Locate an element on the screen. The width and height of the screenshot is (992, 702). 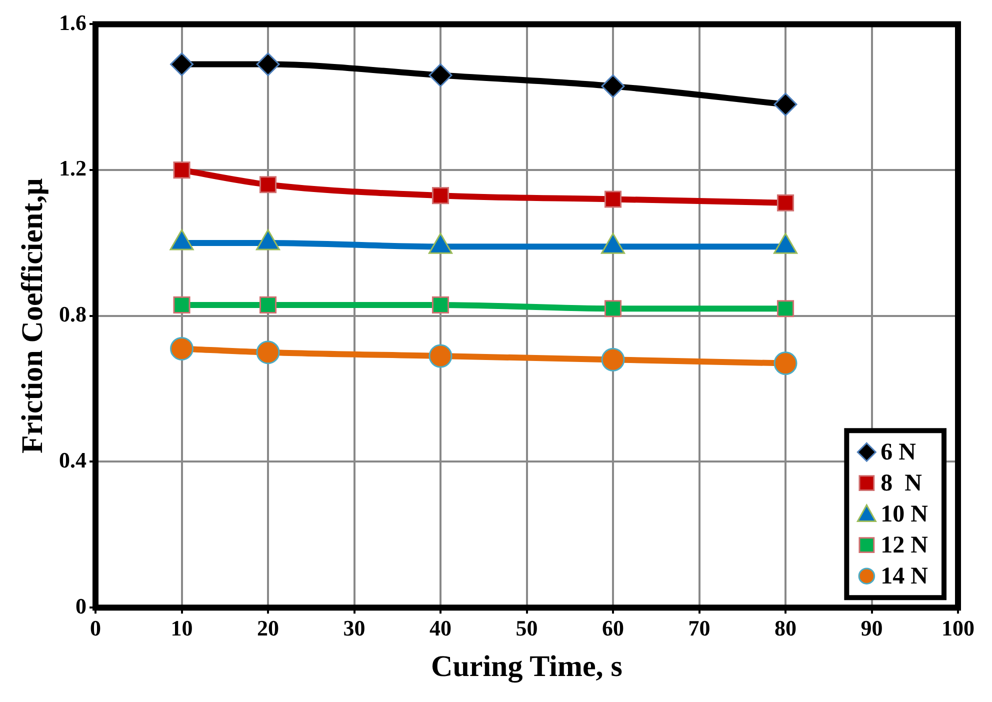
x-axis-title: Curing Time, s is located at coordinates (526, 666).